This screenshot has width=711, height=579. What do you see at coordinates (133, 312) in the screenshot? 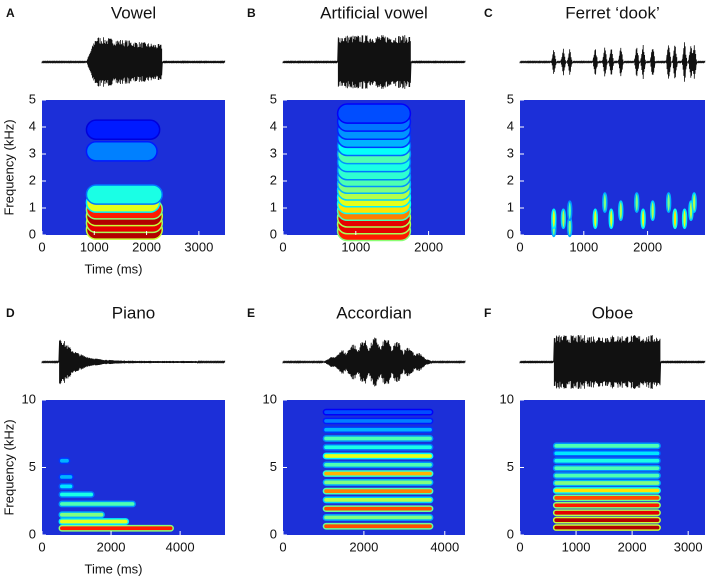
I see `panel-title: Piano` at bounding box center [133, 312].